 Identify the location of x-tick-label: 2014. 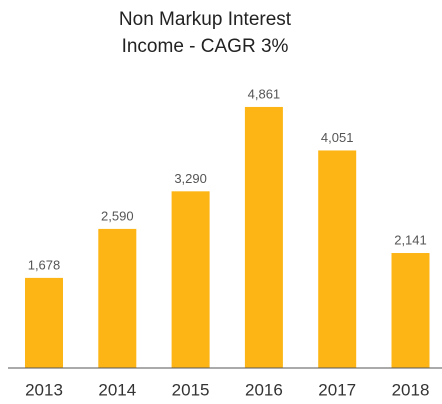
(117, 389).